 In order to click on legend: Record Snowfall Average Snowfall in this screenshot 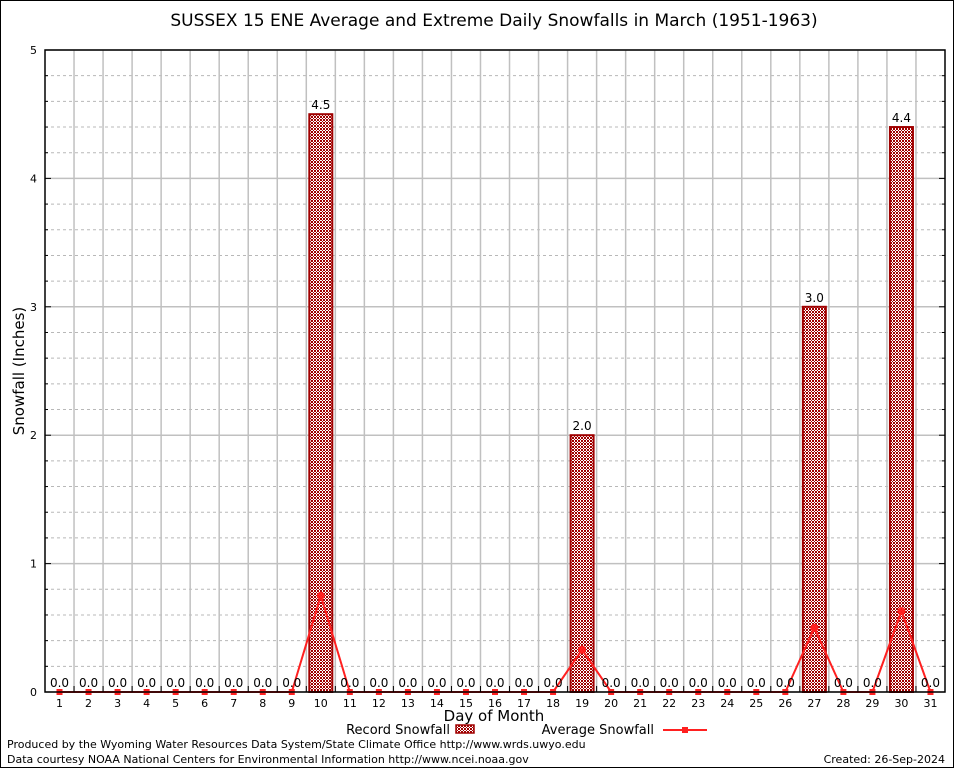, I will do `click(526, 730)`.